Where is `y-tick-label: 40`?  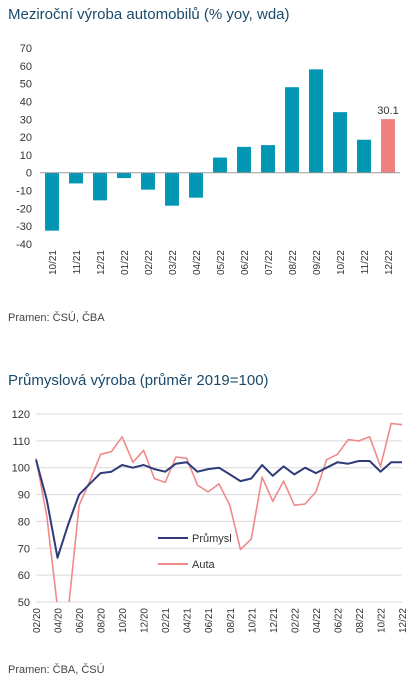
y-tick-label: 40 is located at coordinates (26, 102).